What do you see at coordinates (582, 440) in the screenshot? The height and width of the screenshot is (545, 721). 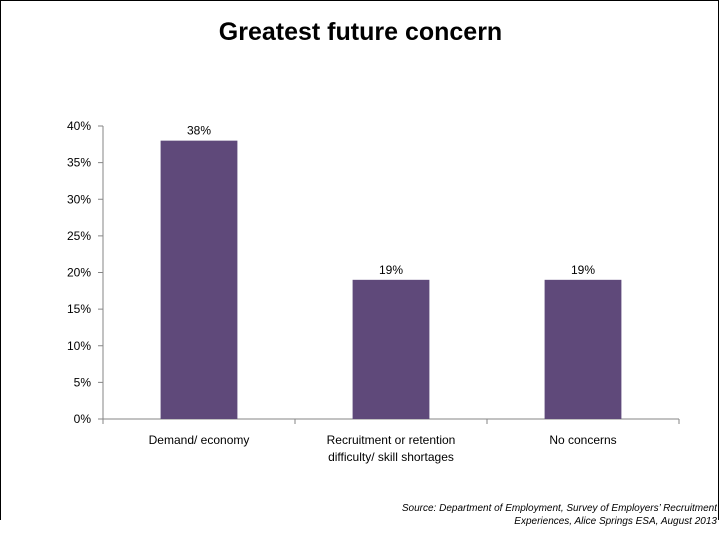 I see `category-label: No concerns` at bounding box center [582, 440].